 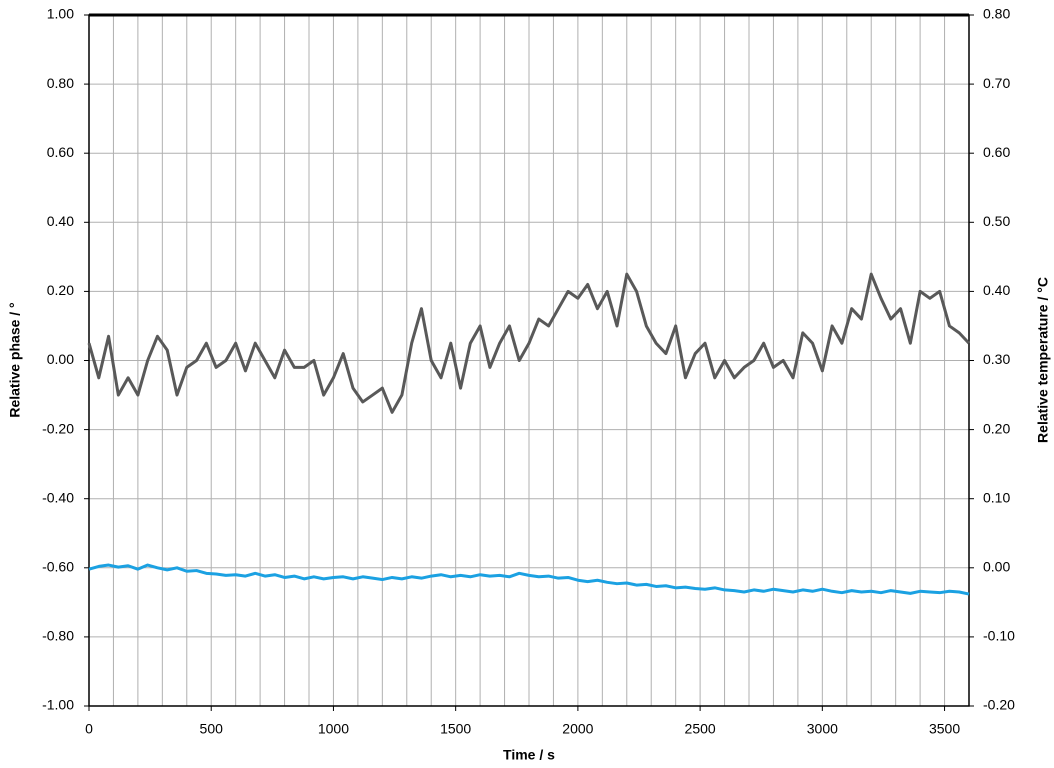 I want to click on y2-tick-label: 0.70, so click(x=996, y=83).